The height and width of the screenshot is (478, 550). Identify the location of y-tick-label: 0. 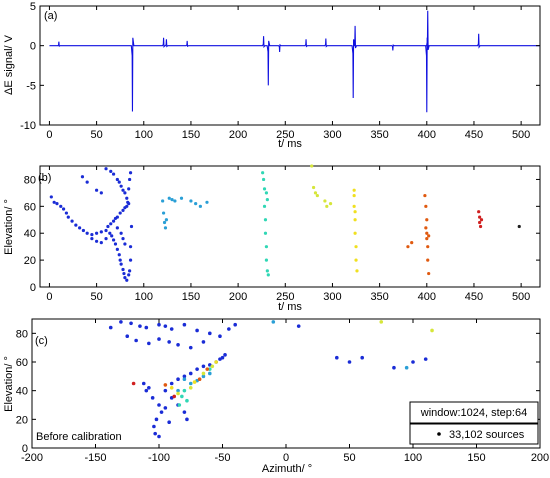
(33, 288).